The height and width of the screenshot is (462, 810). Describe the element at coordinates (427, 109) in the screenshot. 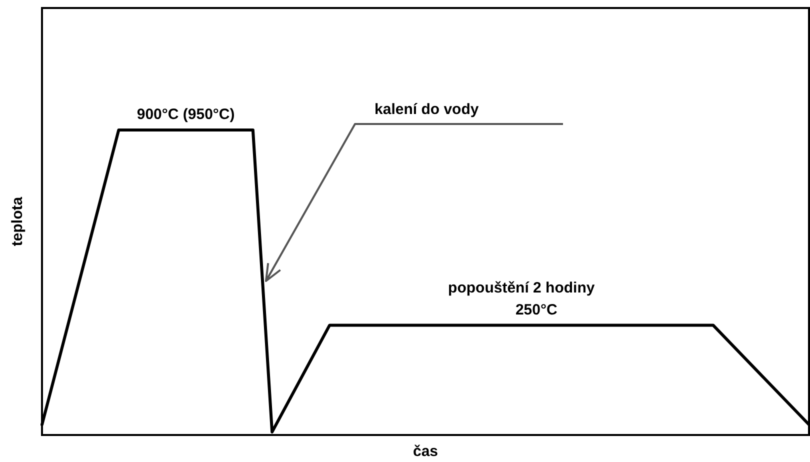

I see `text: kalení do vody` at that location.